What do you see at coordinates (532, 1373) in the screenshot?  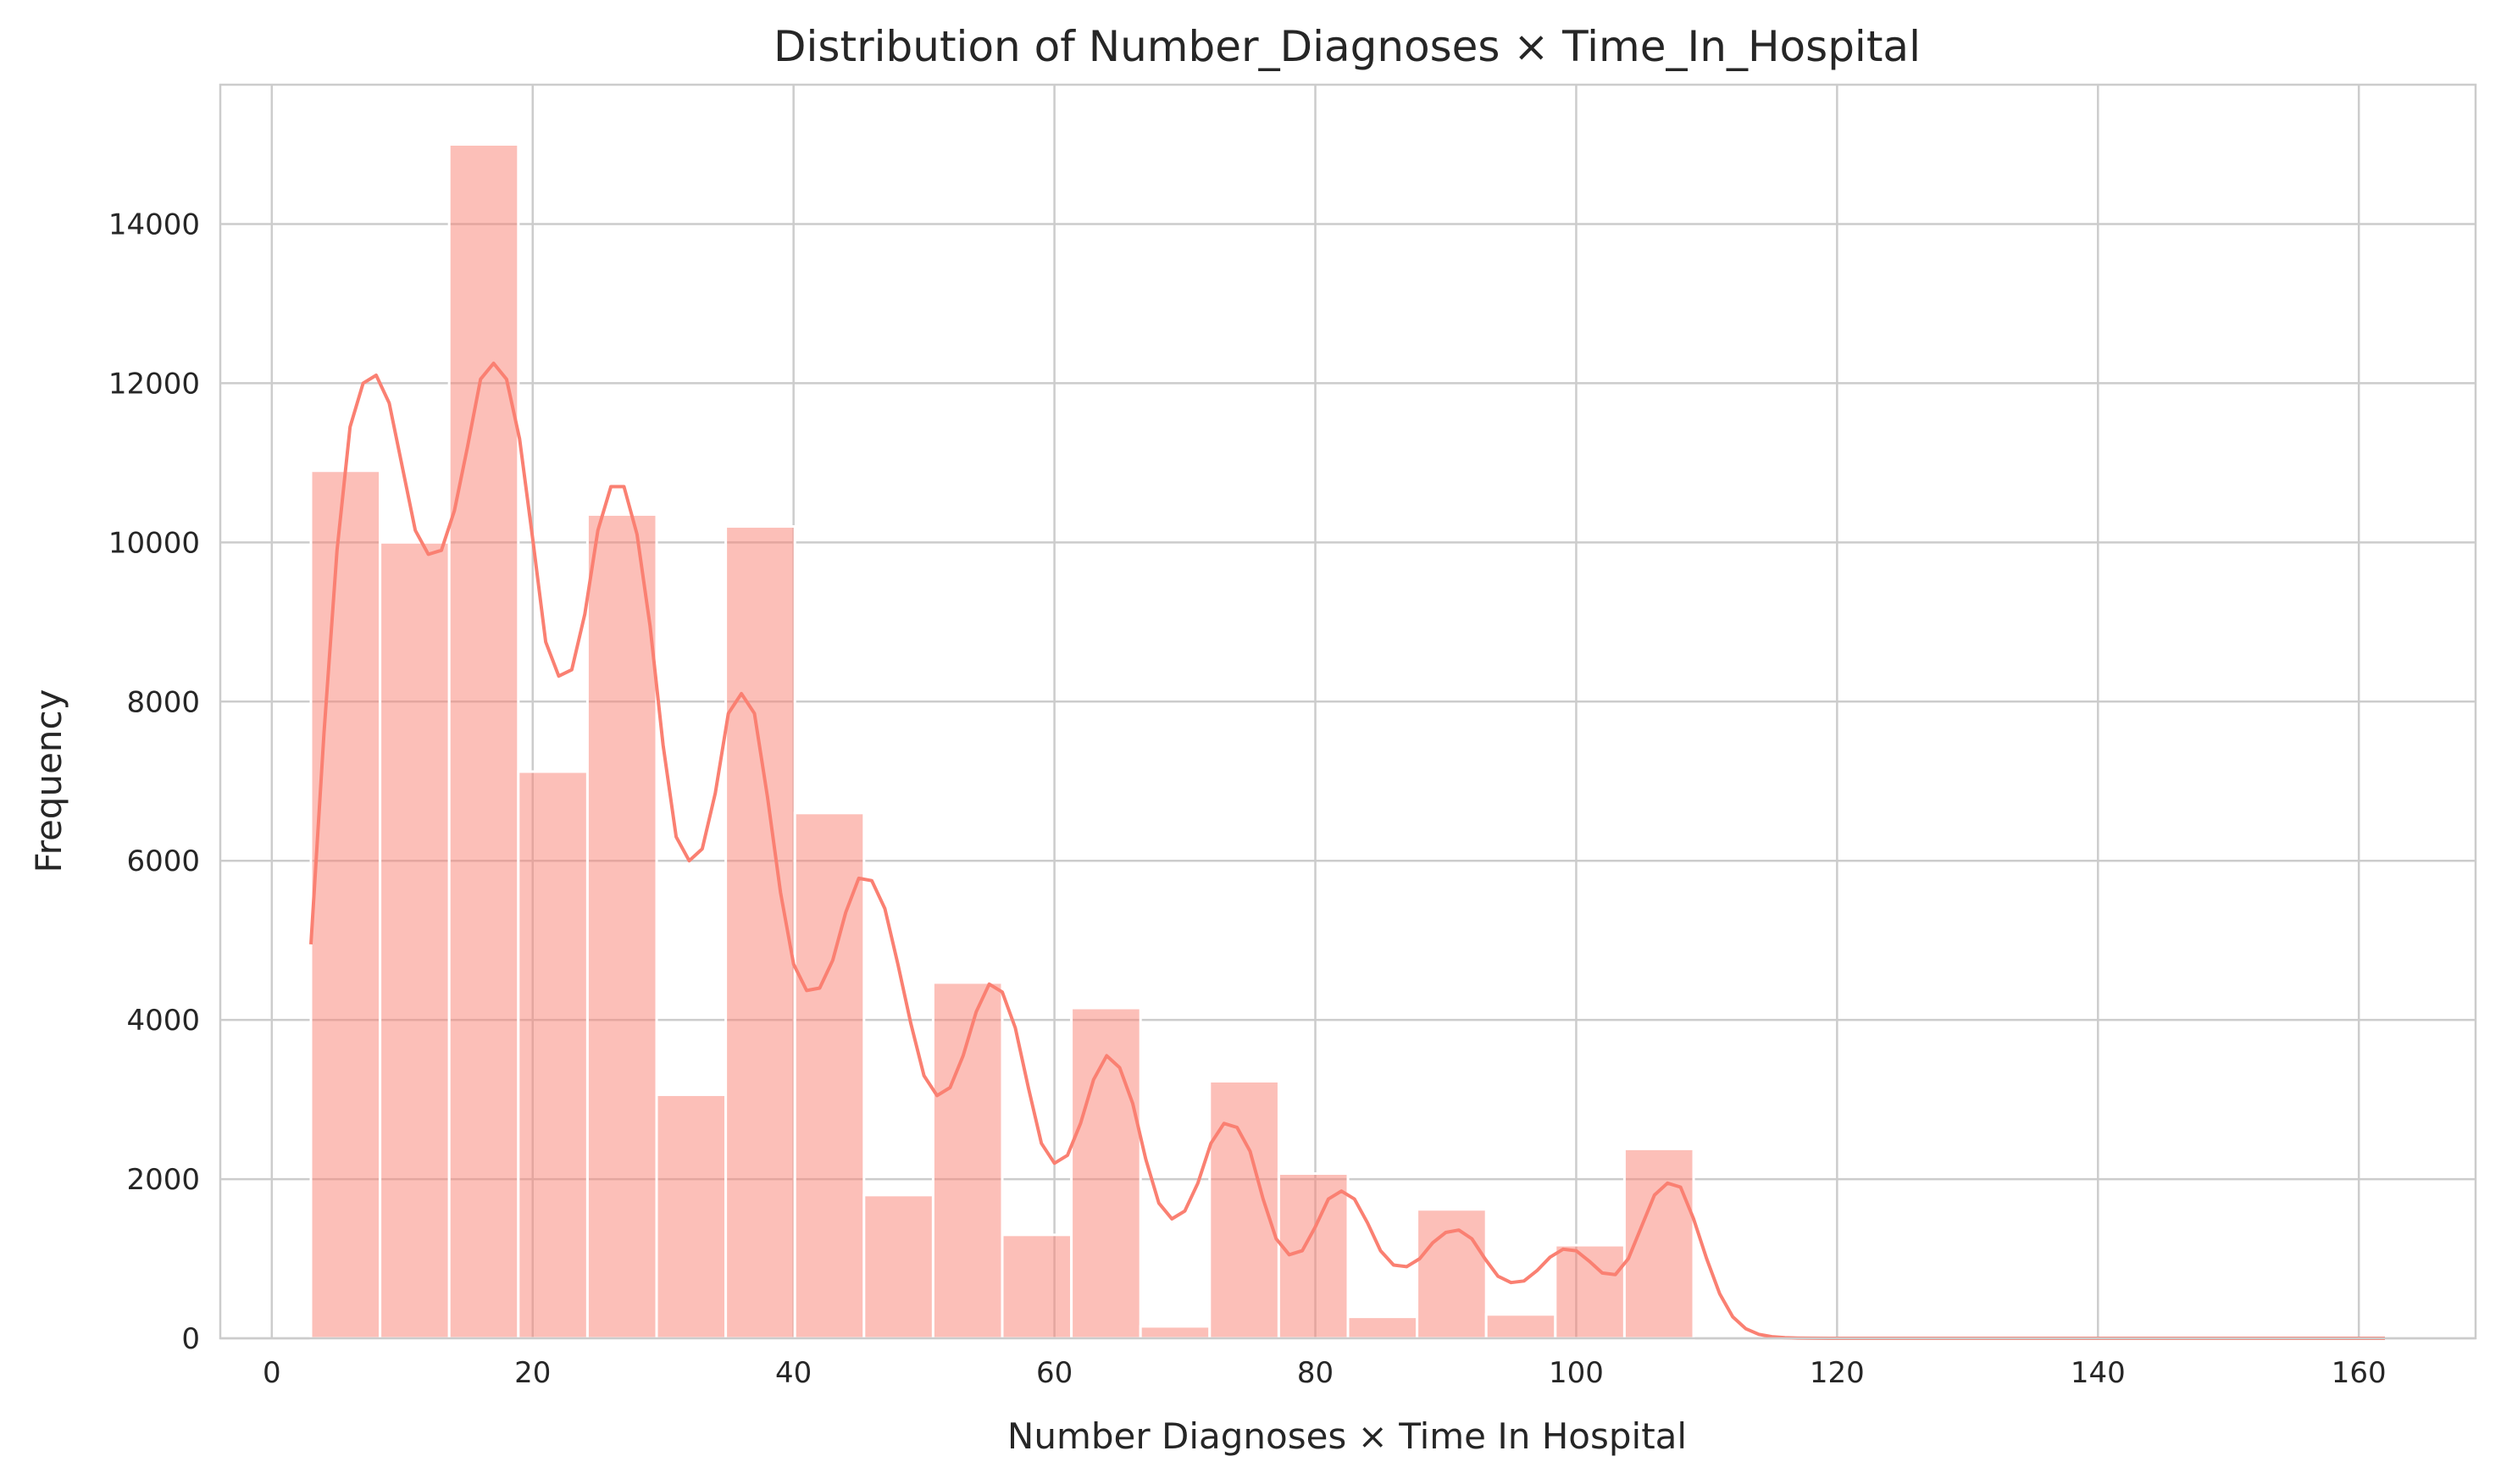 I see `x-tick-label: 20` at bounding box center [532, 1373].